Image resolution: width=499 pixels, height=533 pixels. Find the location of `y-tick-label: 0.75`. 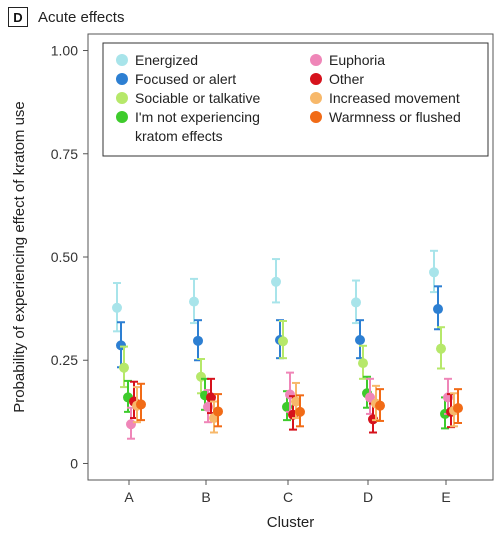

y-tick-label: 0.75 is located at coordinates (64, 154).